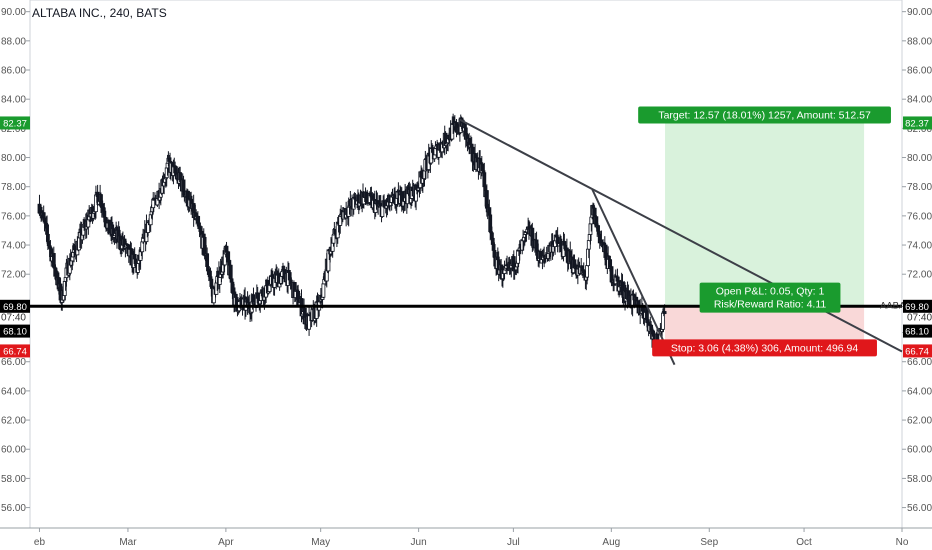  What do you see at coordinates (611, 542) in the screenshot?
I see `x-tick-label: Aug` at bounding box center [611, 542].